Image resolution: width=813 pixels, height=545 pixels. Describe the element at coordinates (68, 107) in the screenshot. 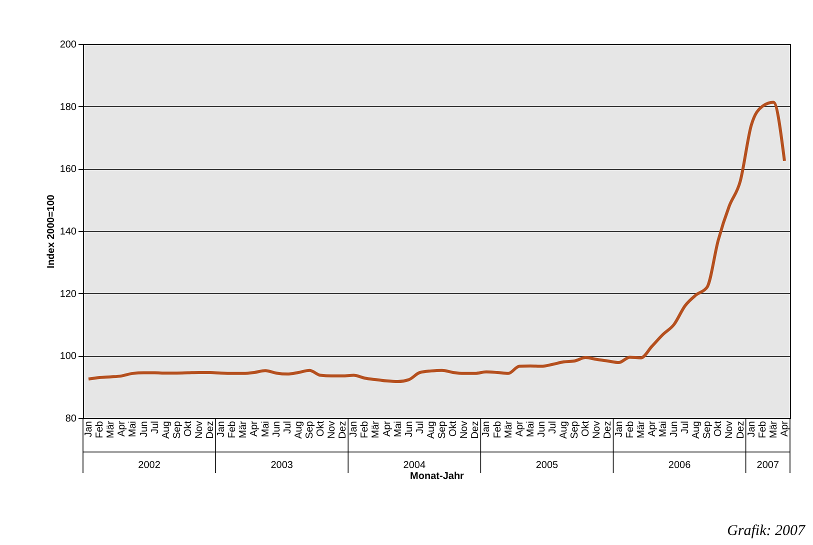

I see `y-tick-label: 180` at that location.